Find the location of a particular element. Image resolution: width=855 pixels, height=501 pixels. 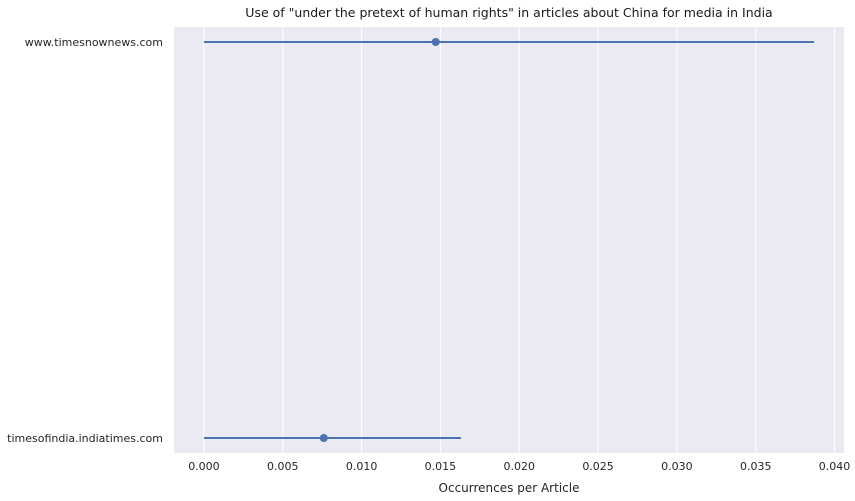

x-tick-label: 0.035 is located at coordinates (756, 466).